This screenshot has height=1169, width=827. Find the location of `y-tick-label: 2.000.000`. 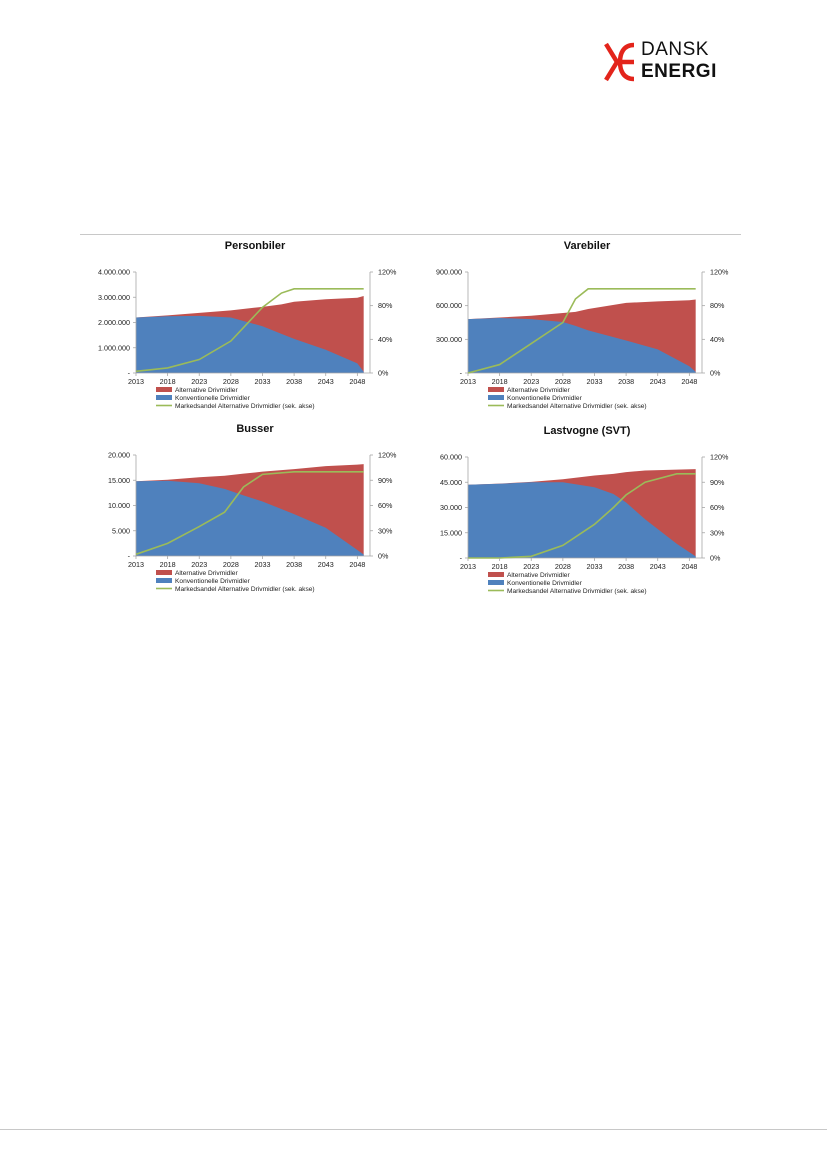

y-tick-label: 2.000.000 is located at coordinates (114, 322).